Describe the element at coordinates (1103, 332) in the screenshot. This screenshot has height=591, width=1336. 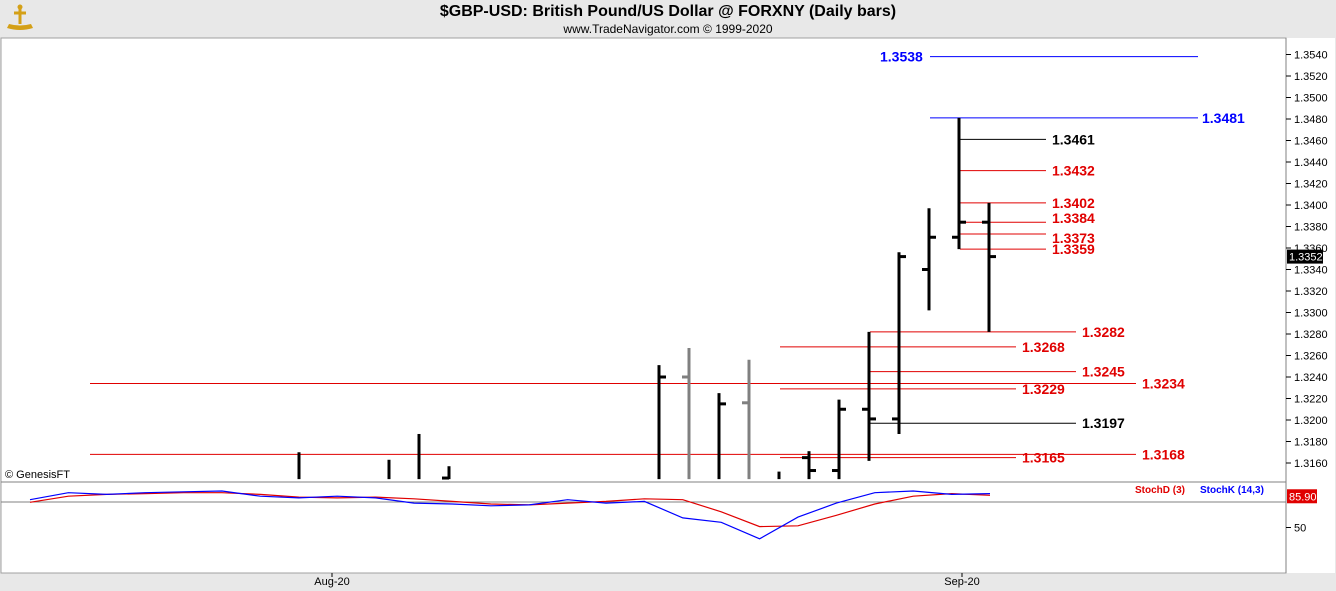
I see `level-label: 1.3282` at that location.